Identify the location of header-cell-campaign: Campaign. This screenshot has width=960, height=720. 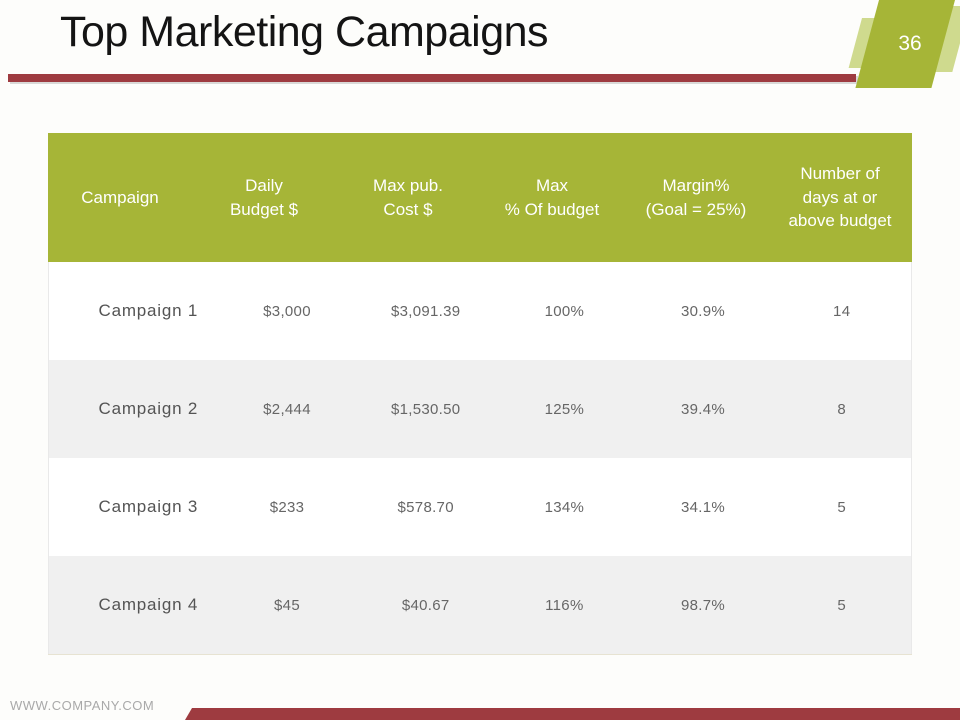
(120, 197).